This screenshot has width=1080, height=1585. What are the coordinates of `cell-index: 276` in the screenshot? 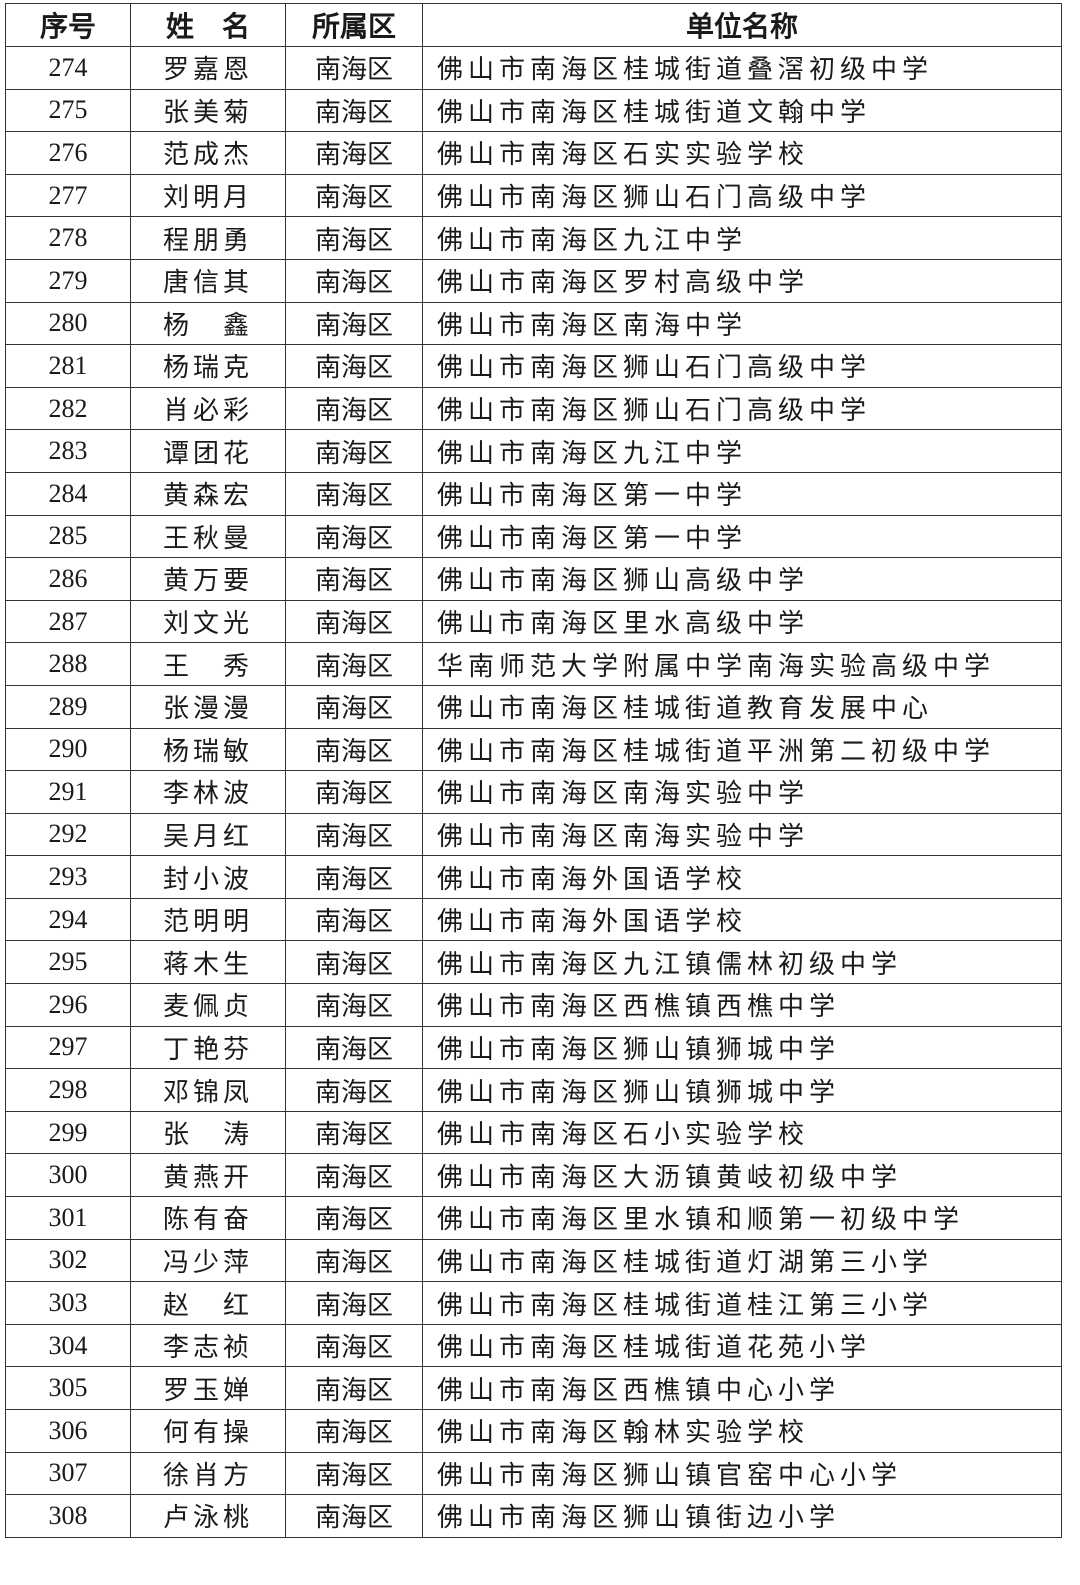 It's located at (68, 153).